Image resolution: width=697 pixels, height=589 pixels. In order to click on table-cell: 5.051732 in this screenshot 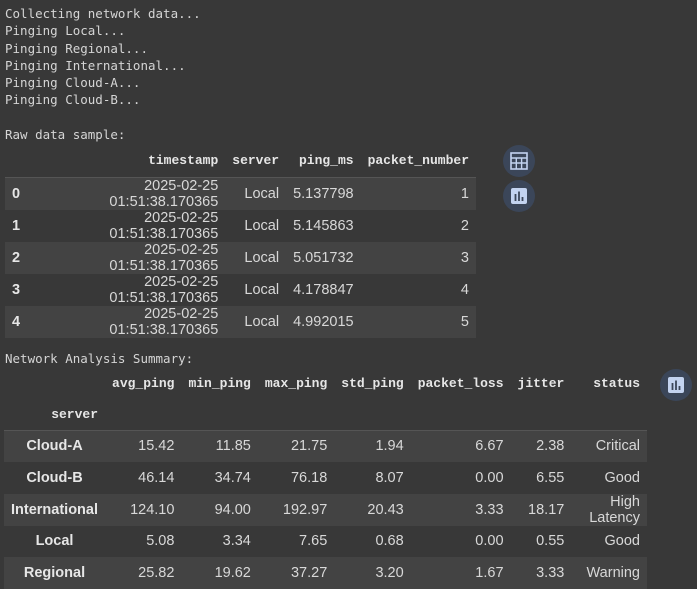, I will do `click(323, 257)`.